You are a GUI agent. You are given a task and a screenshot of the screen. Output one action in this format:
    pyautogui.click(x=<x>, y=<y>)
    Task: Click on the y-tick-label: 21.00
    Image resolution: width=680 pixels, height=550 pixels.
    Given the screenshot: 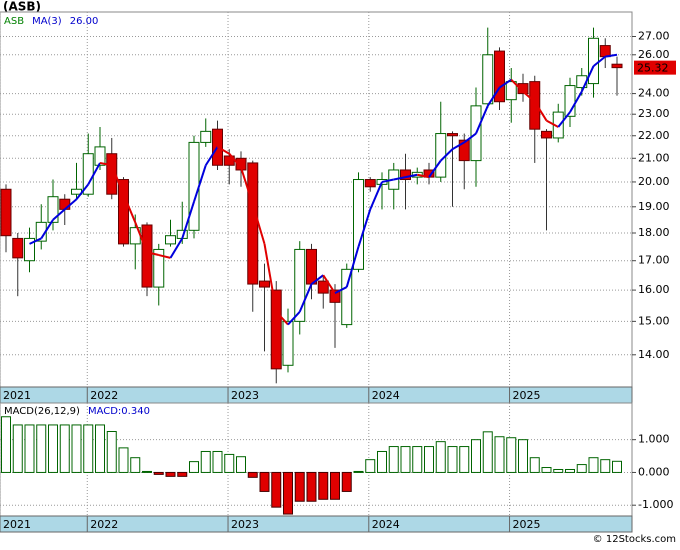 What is the action you would take?
    pyautogui.click(x=654, y=157)
    